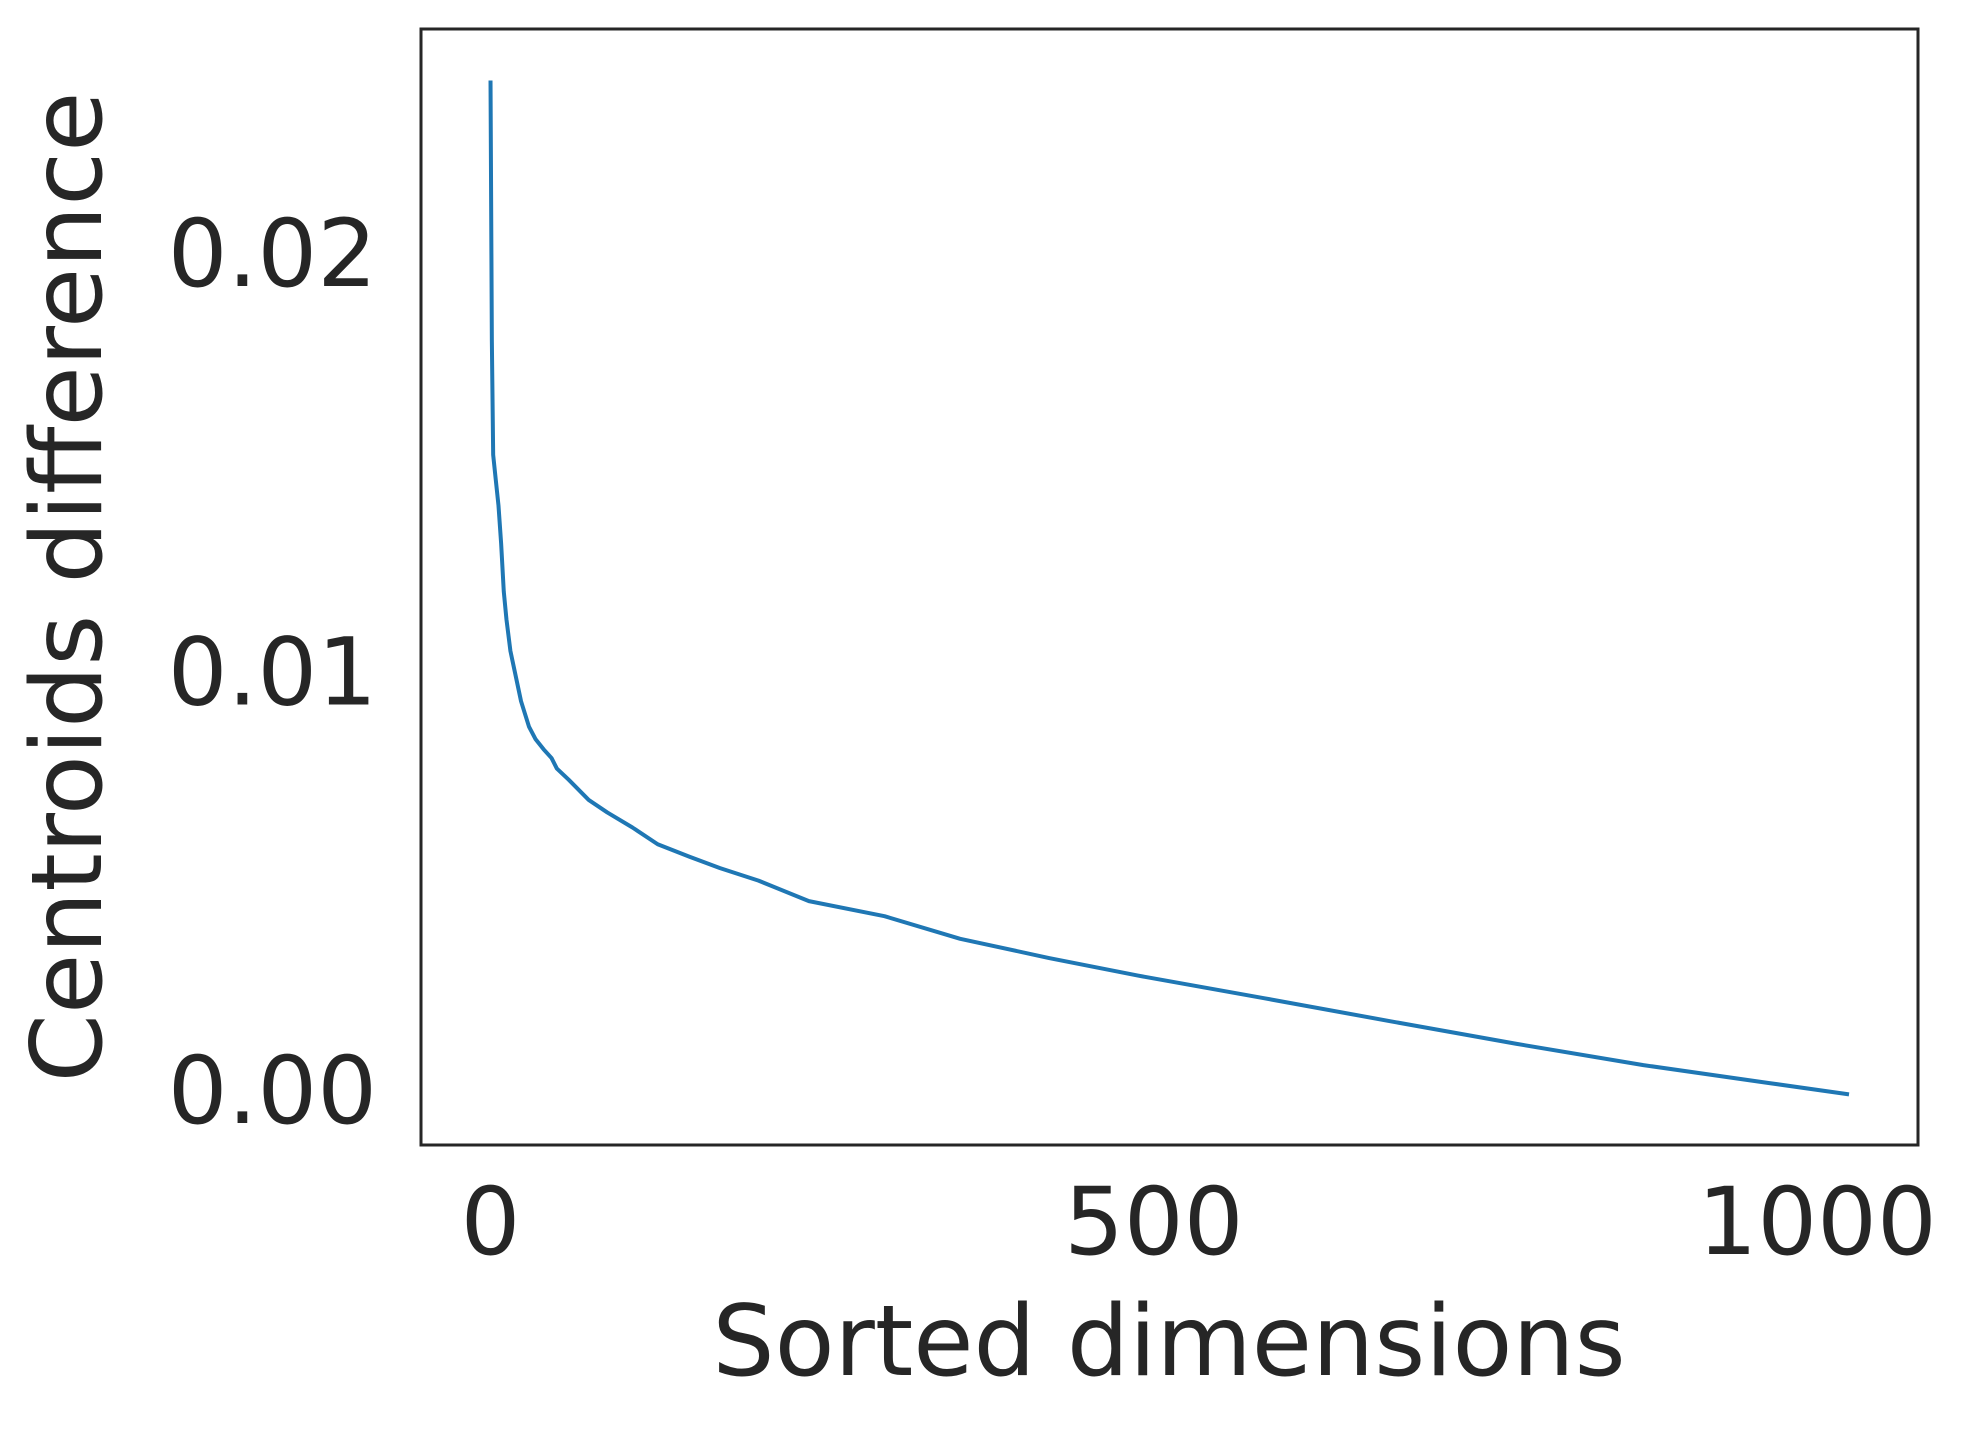  I want to click on x-axis-label: Sorted dimensions, so click(1168, 1342).